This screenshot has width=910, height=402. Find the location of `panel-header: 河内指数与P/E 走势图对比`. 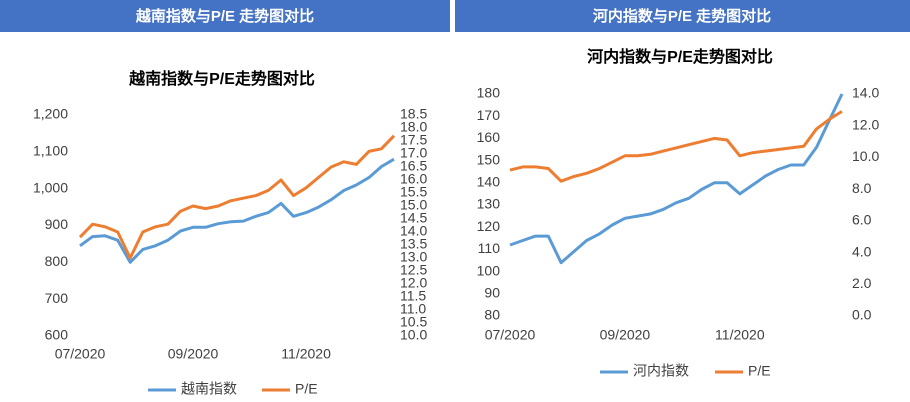

panel-header: 河内指数与P/E 走势图对比 is located at coordinates (682, 16).